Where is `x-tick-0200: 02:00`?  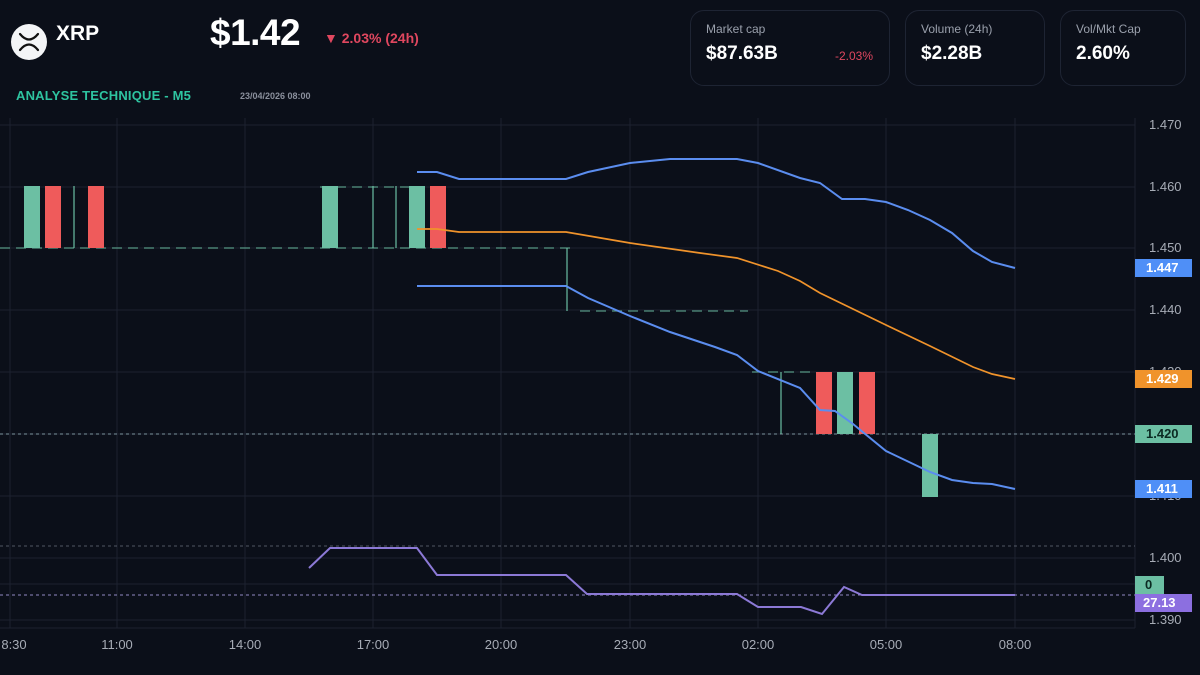 x-tick-0200: 02:00 is located at coordinates (758, 644).